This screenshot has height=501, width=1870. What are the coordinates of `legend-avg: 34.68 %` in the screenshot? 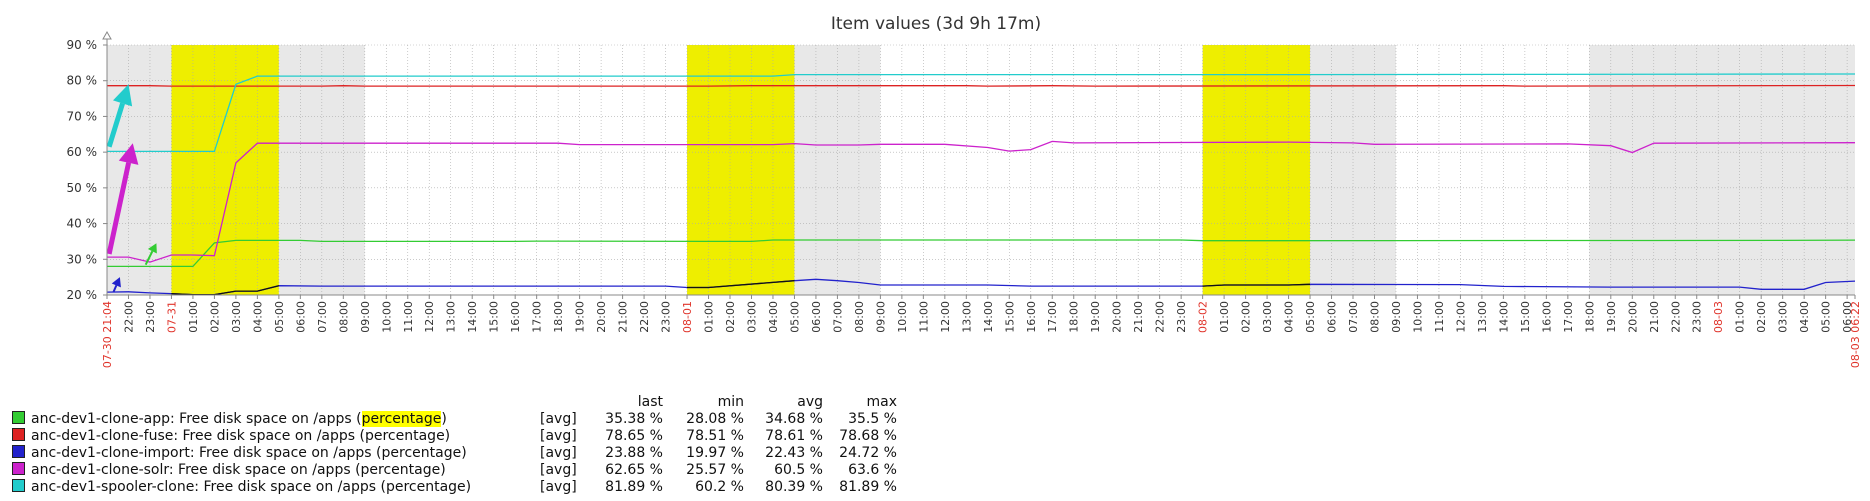 It's located at (794, 419).